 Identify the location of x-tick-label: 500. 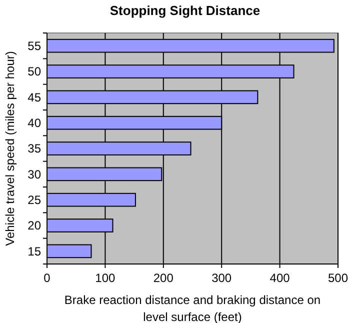
(338, 278).